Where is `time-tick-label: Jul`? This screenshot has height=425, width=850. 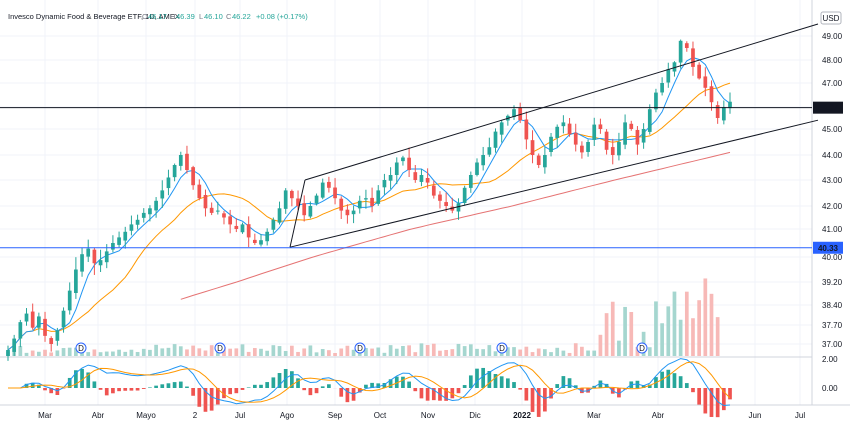
time-tick-label: Jul is located at coordinates (800, 415).